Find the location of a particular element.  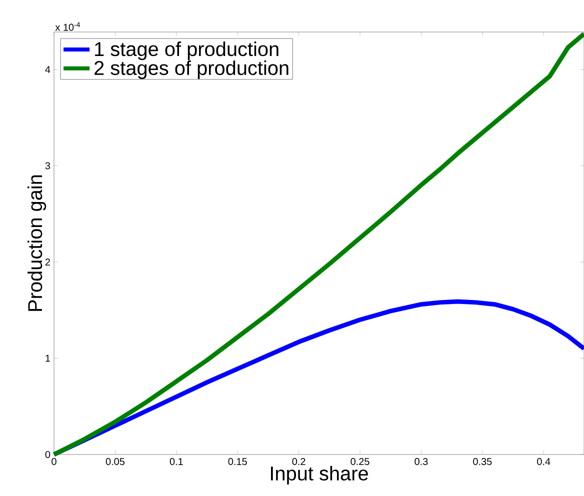

y-axis-title: Production gain is located at coordinates (37, 243).